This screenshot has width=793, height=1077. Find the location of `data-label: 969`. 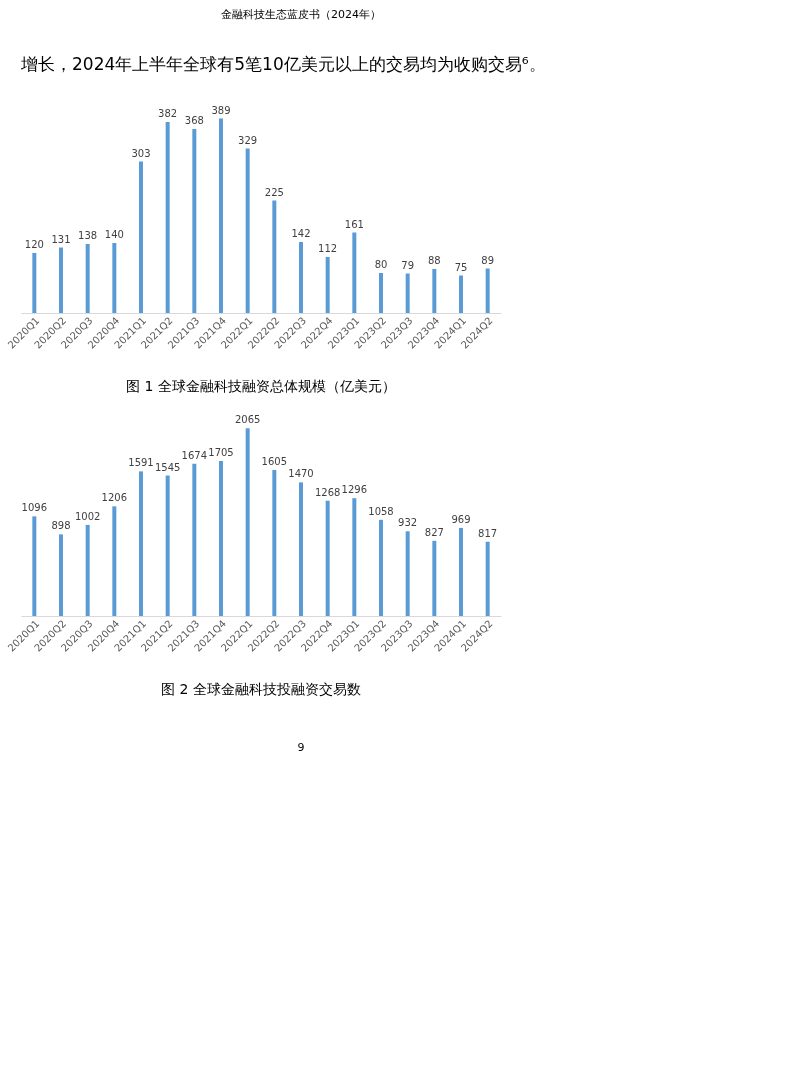

data-label: 969 is located at coordinates (461, 519).